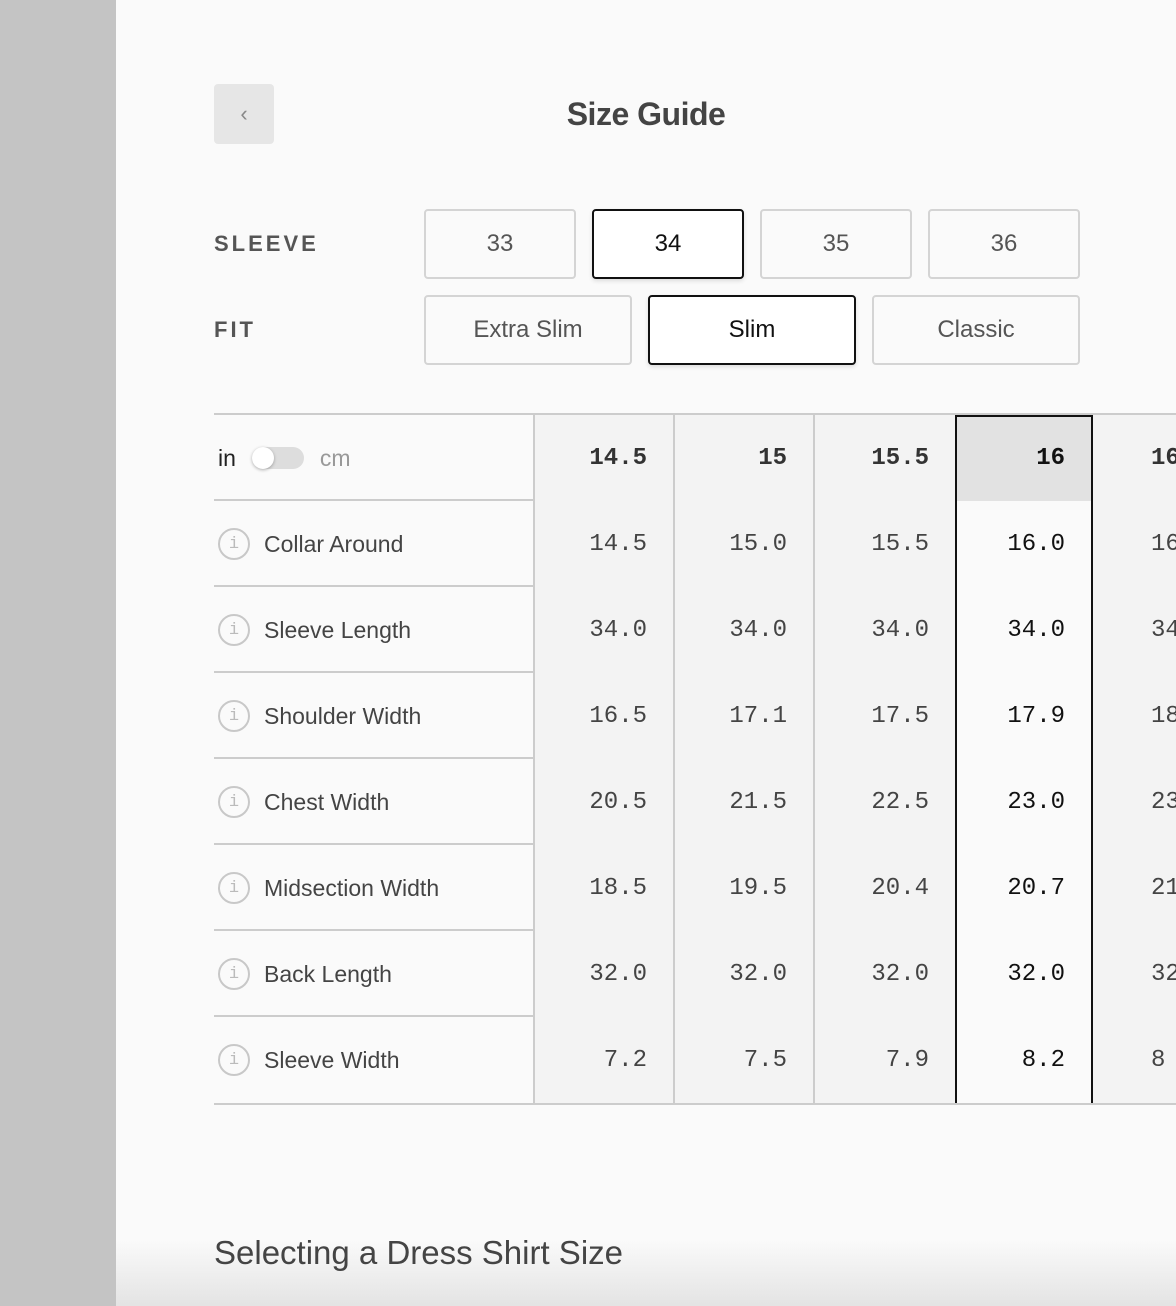  What do you see at coordinates (884, 544) in the screenshot?
I see `size-cell: 15.5` at bounding box center [884, 544].